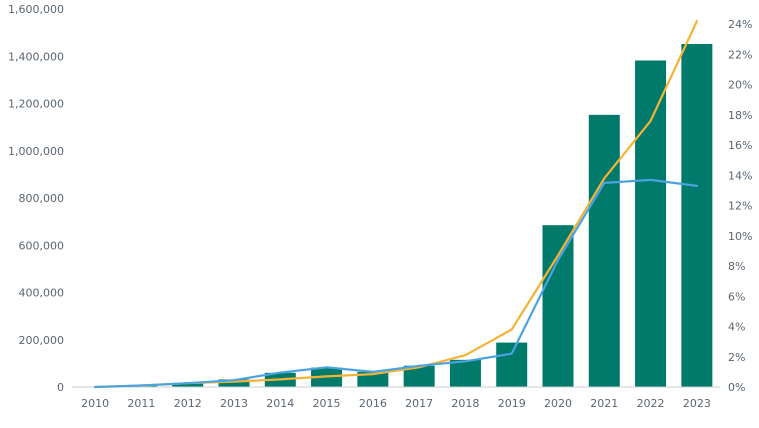 Image resolution: width=759 pixels, height=428 pixels. Describe the element at coordinates (736, 266) in the screenshot. I see `right-y-tick-label: 8%` at that location.